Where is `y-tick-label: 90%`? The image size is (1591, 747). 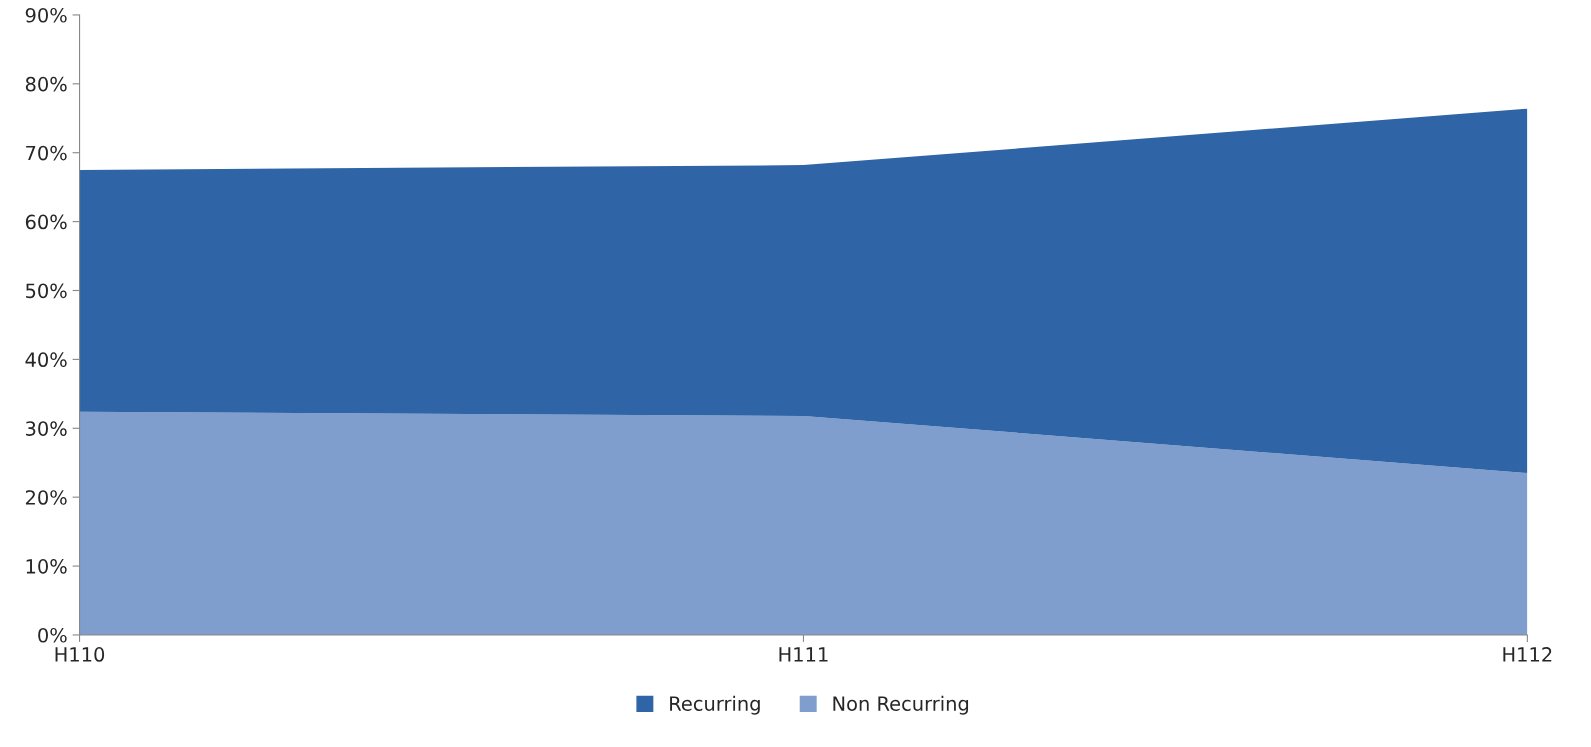 y-tick-label: 90% is located at coordinates (46, 15).